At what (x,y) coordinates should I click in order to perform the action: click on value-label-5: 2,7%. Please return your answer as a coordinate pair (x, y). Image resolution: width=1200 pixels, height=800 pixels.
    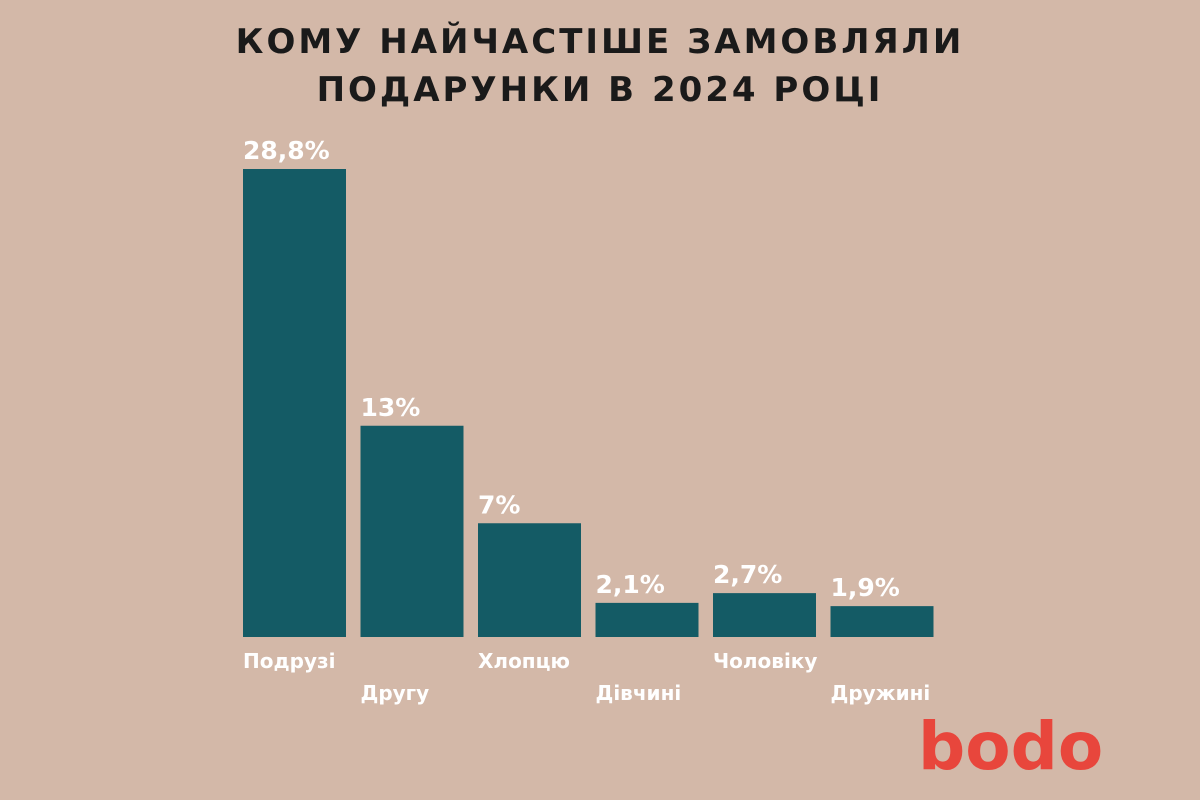
    Looking at the image, I should click on (747, 574).